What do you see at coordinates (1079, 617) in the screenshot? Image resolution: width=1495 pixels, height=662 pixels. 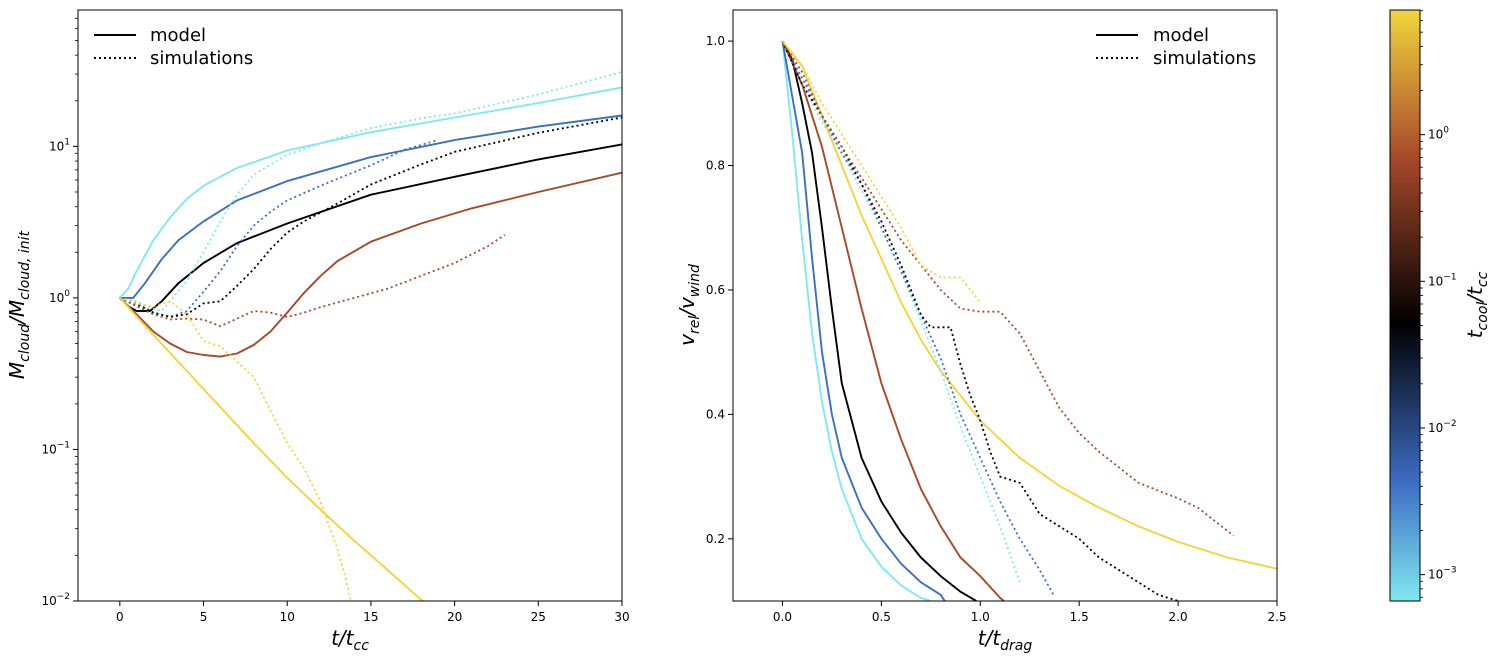 I see `x-tick-label: 1.5` at bounding box center [1079, 617].